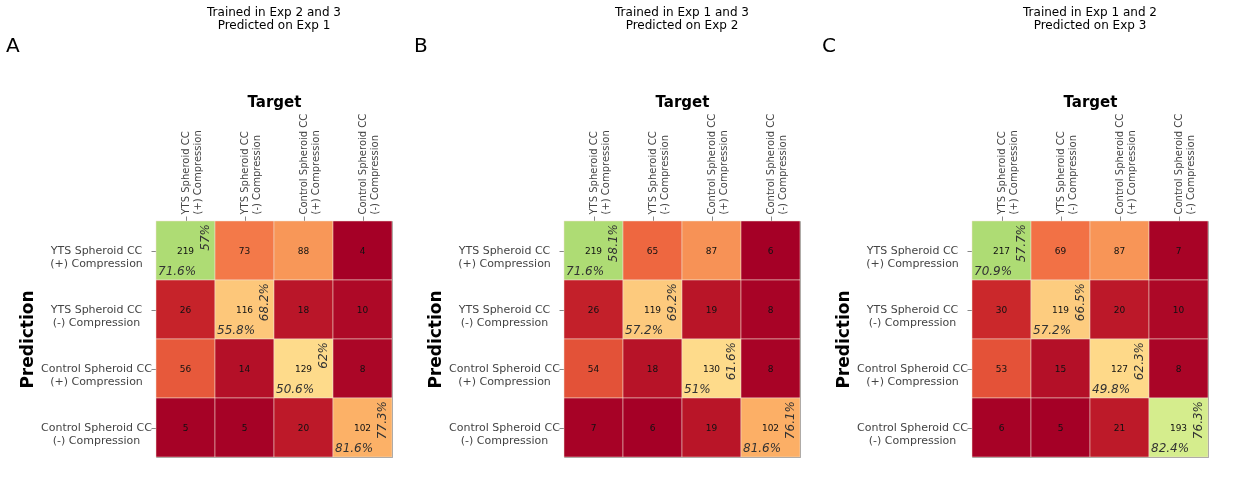 This screenshot has height=485, width=1244. Describe the element at coordinates (681, 12) in the screenshot. I see `chart-title: Trained in Exp 1 and 3` at that location.